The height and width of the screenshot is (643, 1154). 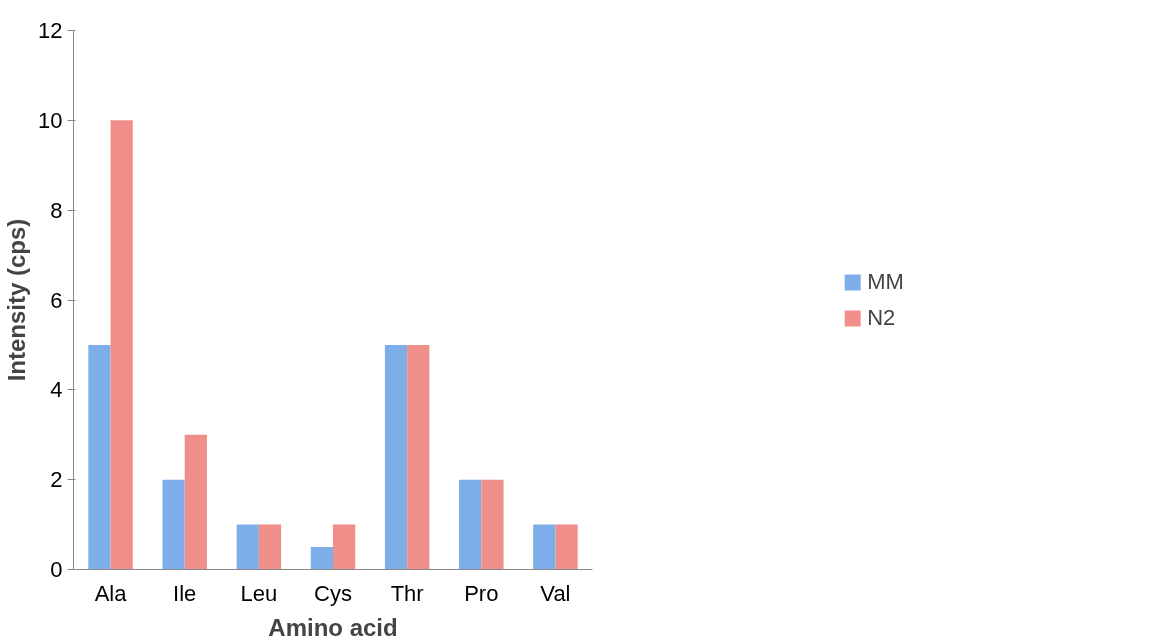 I want to click on y-tick-label: 12, so click(x=50, y=30).